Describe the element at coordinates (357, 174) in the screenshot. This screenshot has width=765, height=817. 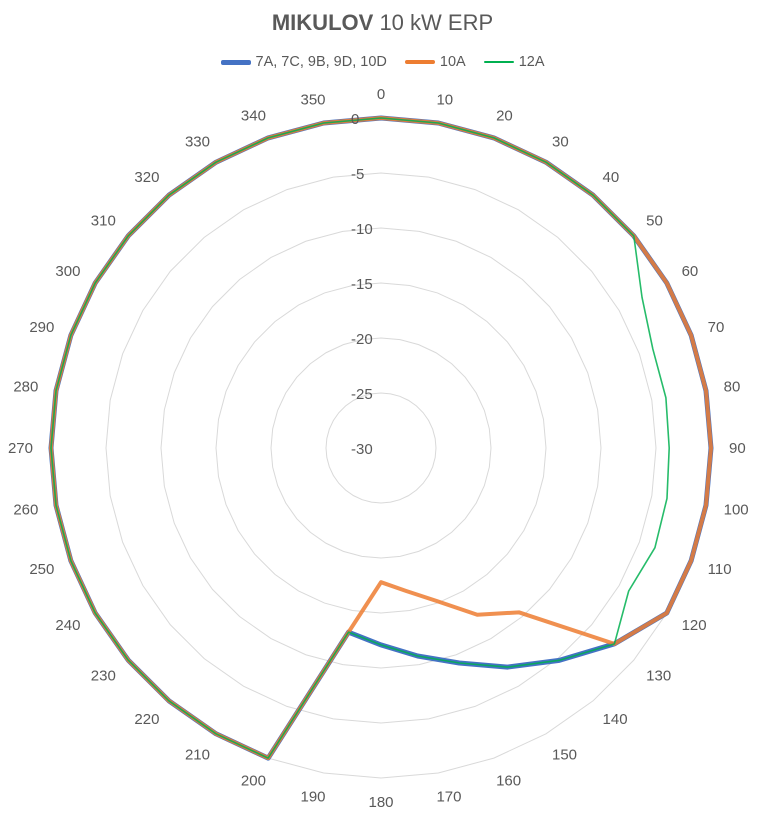
I see `radial-tick-label-1: -5` at that location.